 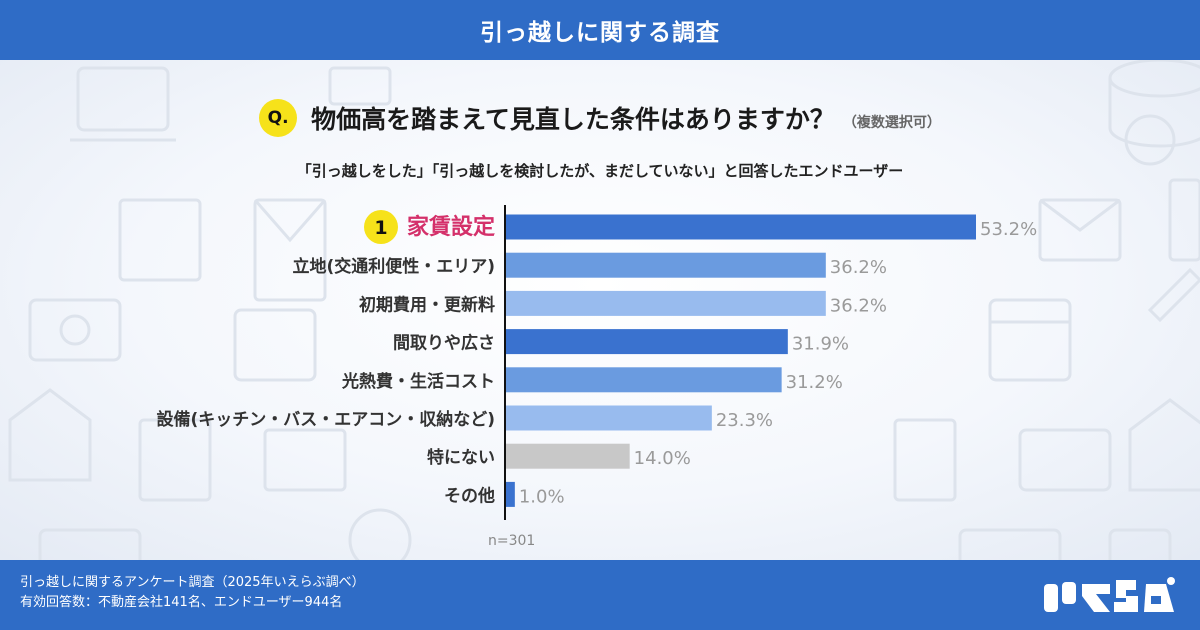 I want to click on header-title: 引っ越しに関する調査, so click(x=600, y=33).